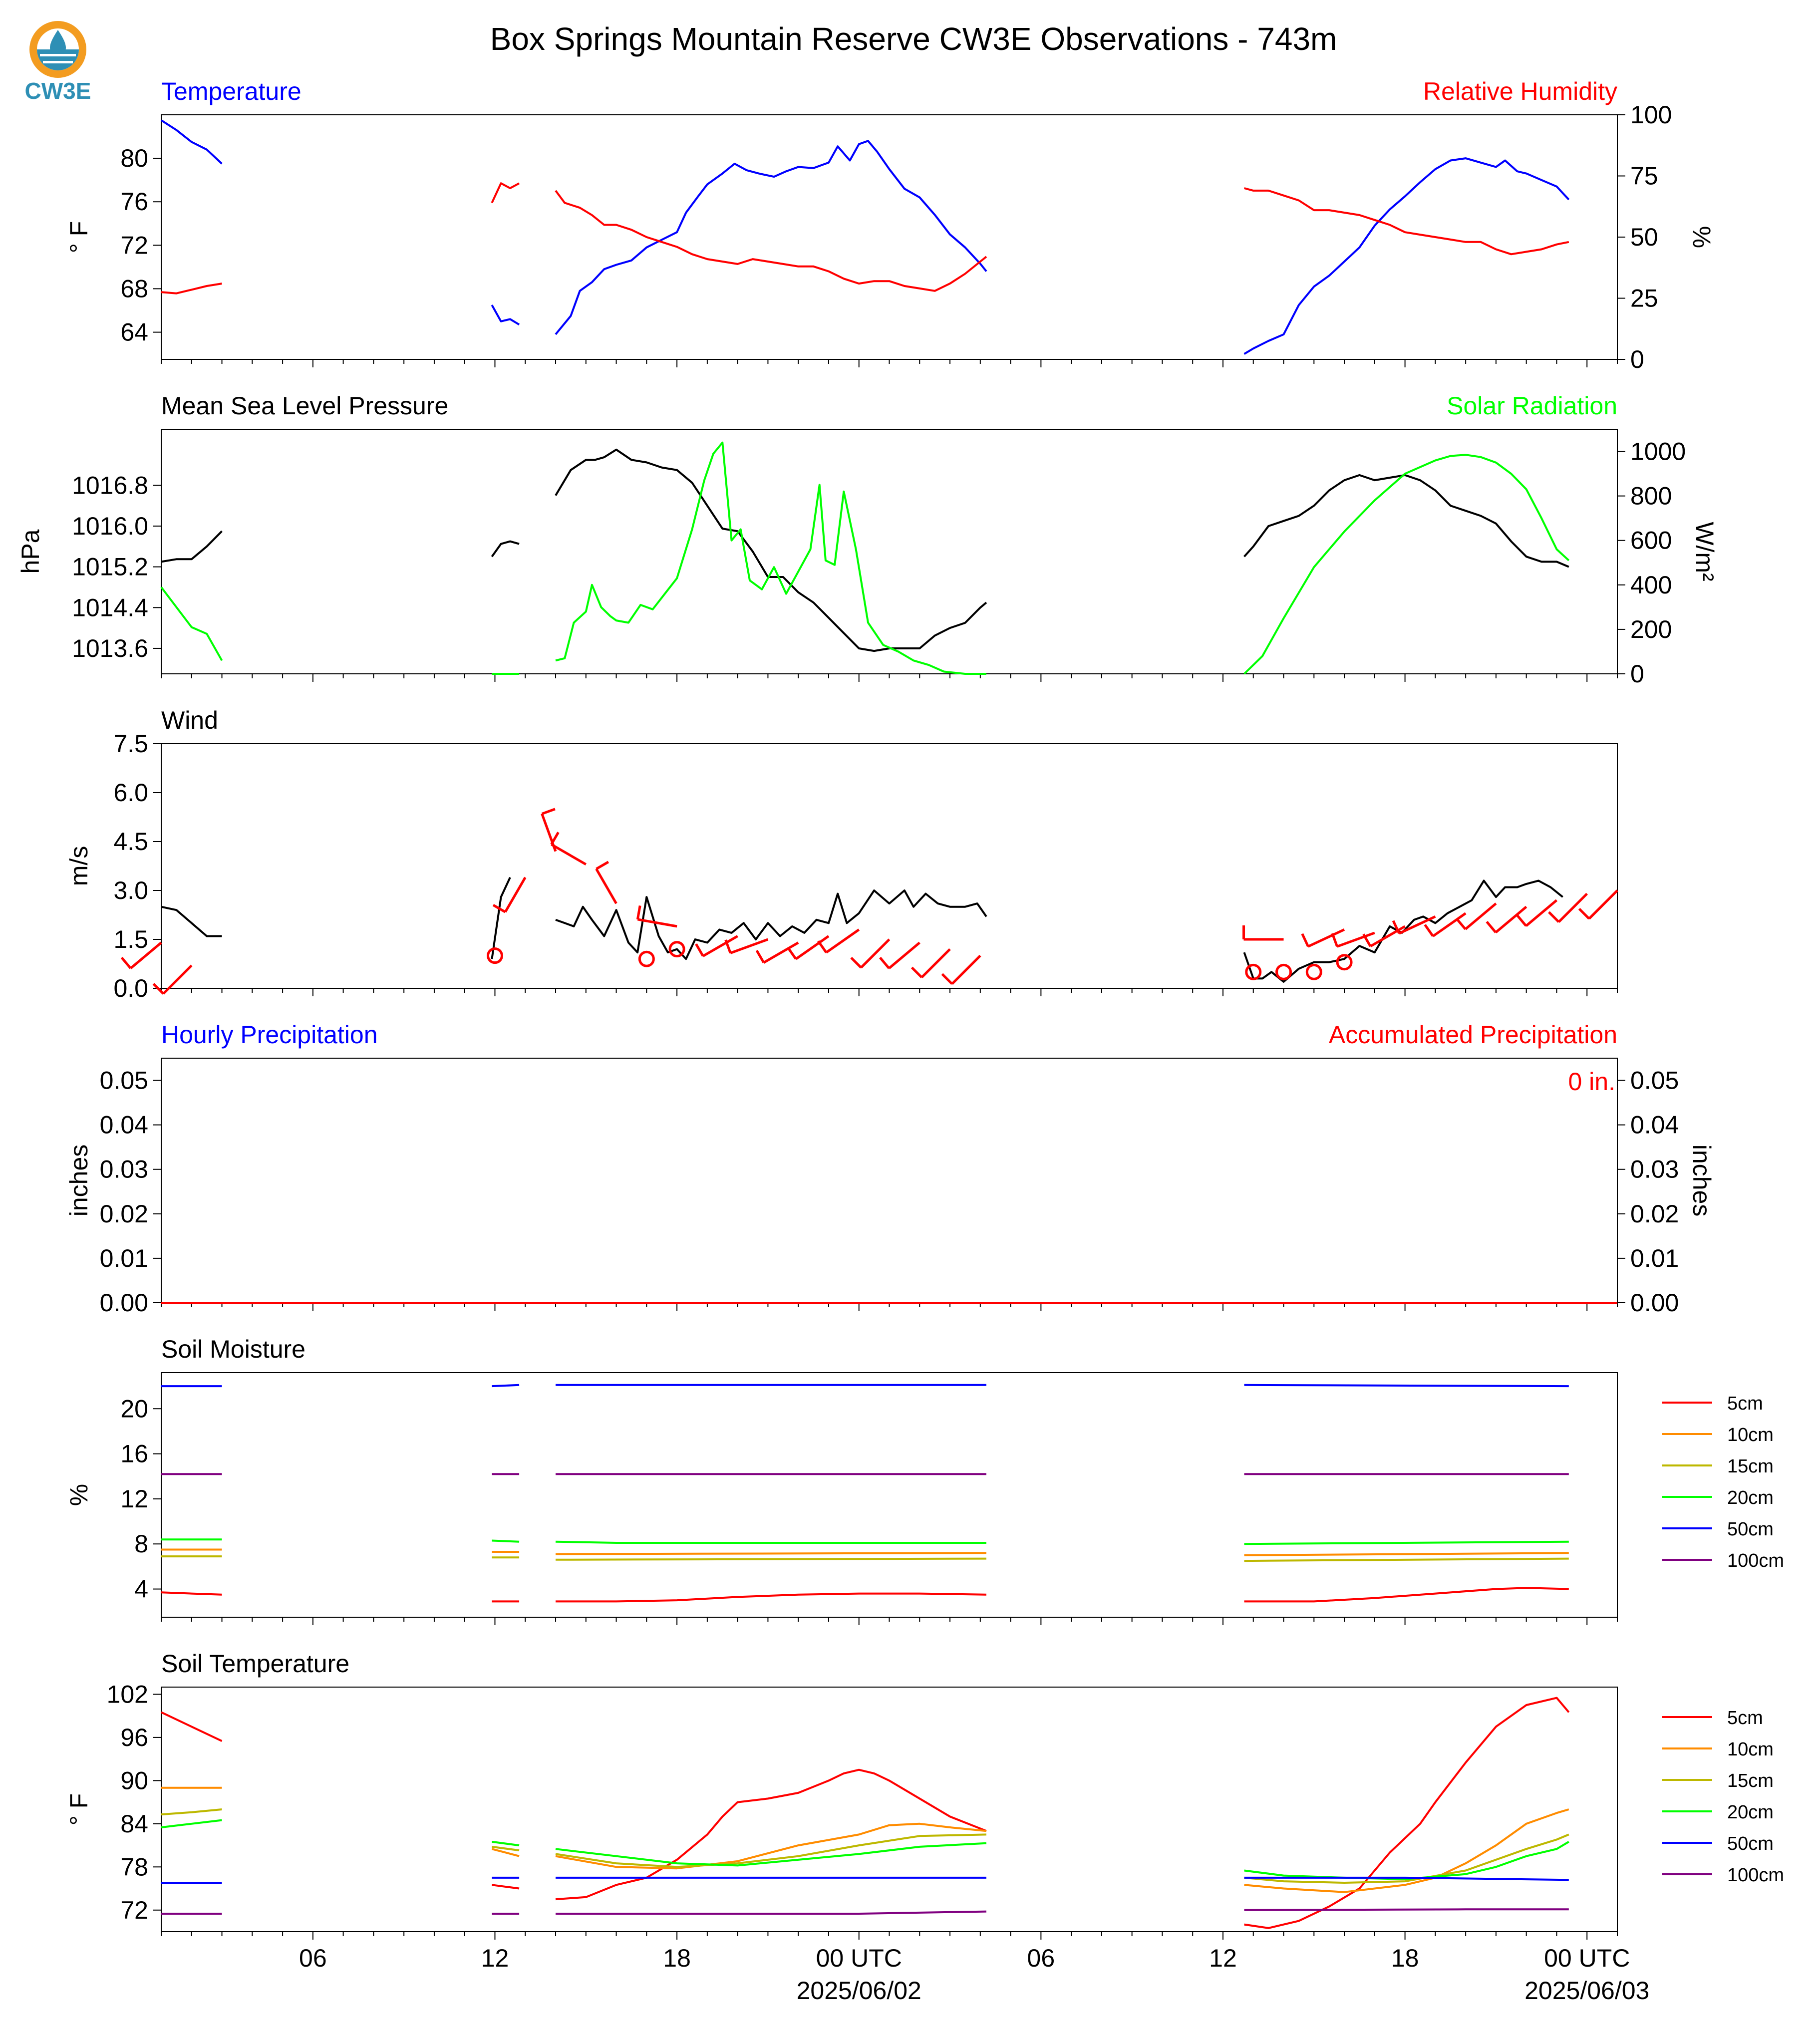  I want to click on y-right-tick-label: 400, so click(1651, 585).